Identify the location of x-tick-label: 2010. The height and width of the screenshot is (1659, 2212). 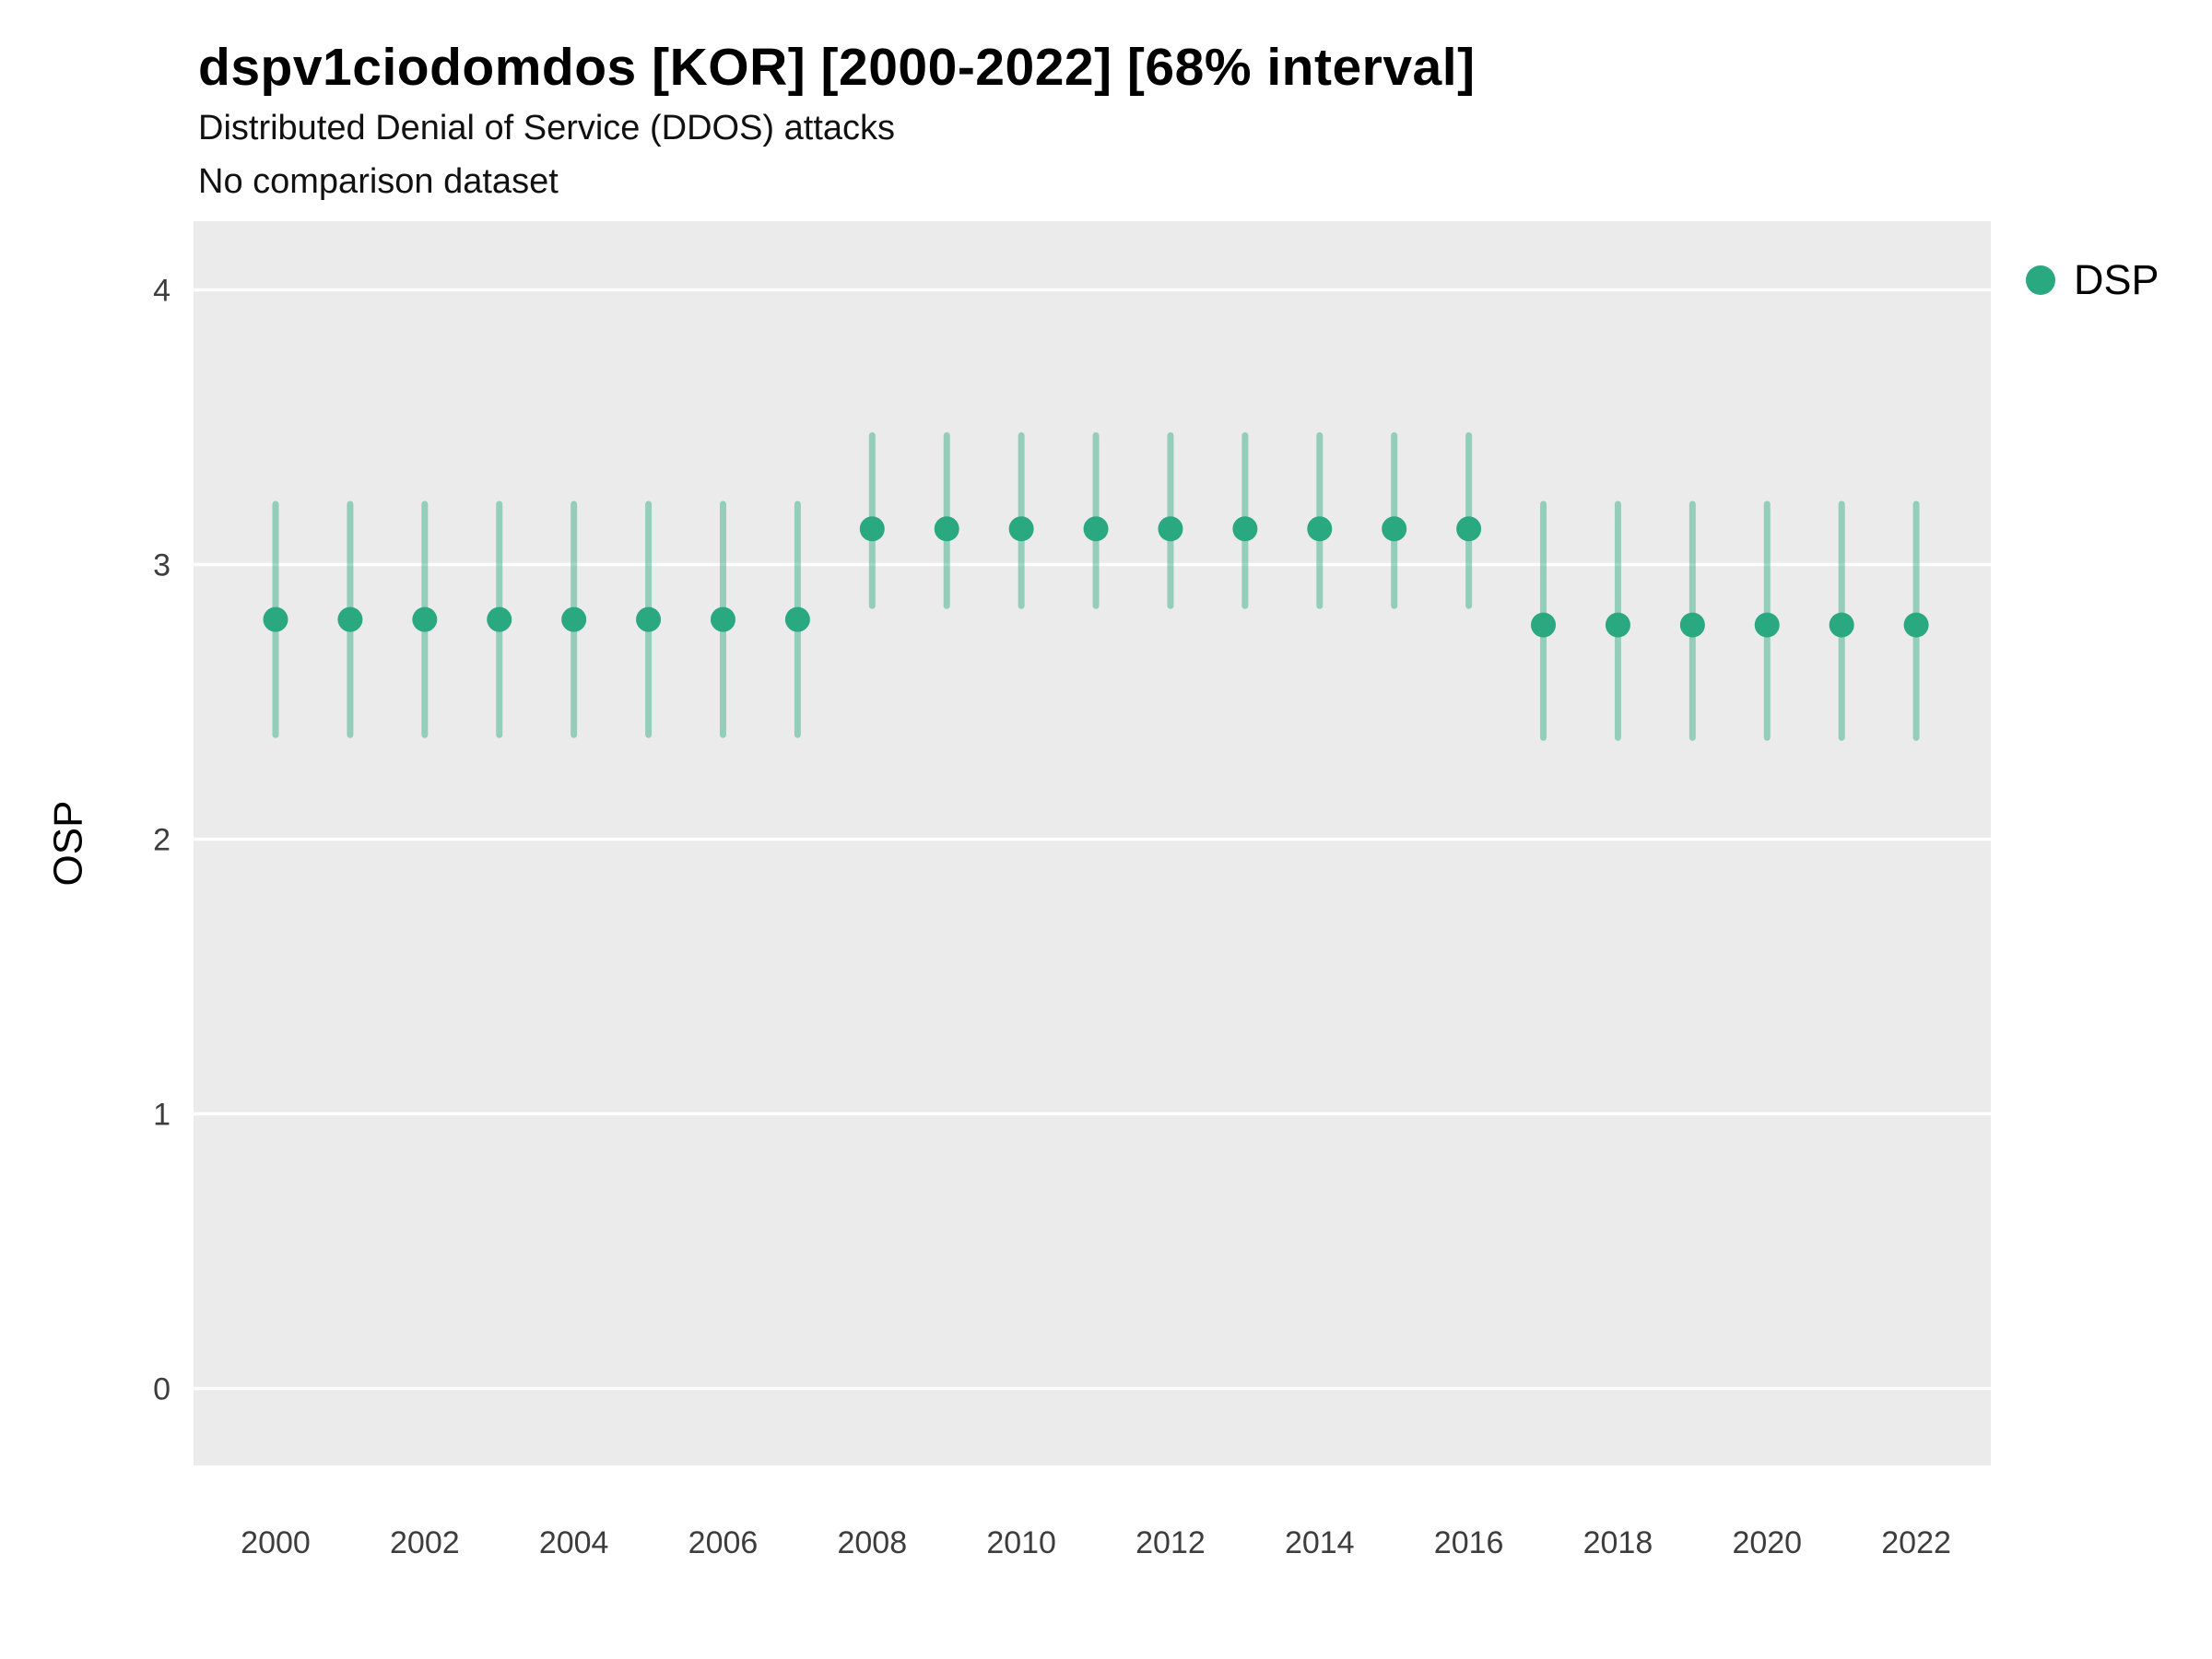
(1021, 1542).